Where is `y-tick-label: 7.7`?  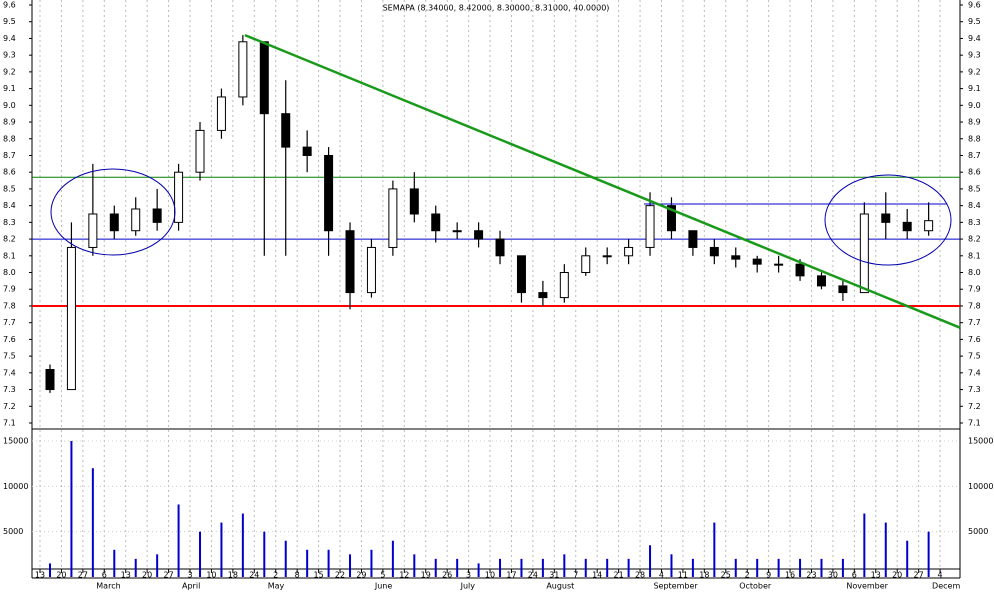 y-tick-label: 7.7 is located at coordinates (974, 322).